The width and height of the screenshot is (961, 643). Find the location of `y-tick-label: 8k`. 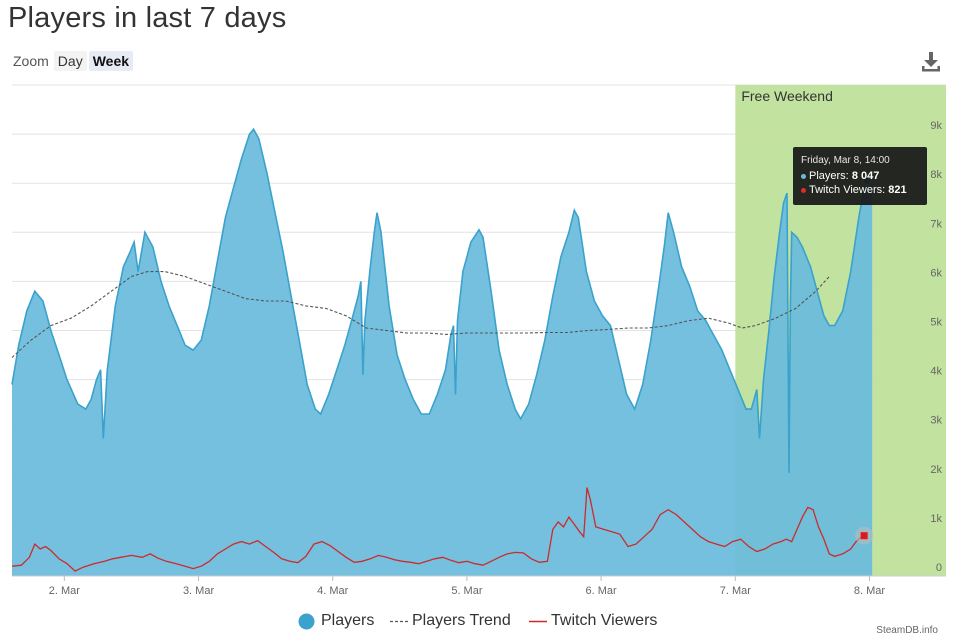

y-tick-label: 8k is located at coordinates (936, 175).